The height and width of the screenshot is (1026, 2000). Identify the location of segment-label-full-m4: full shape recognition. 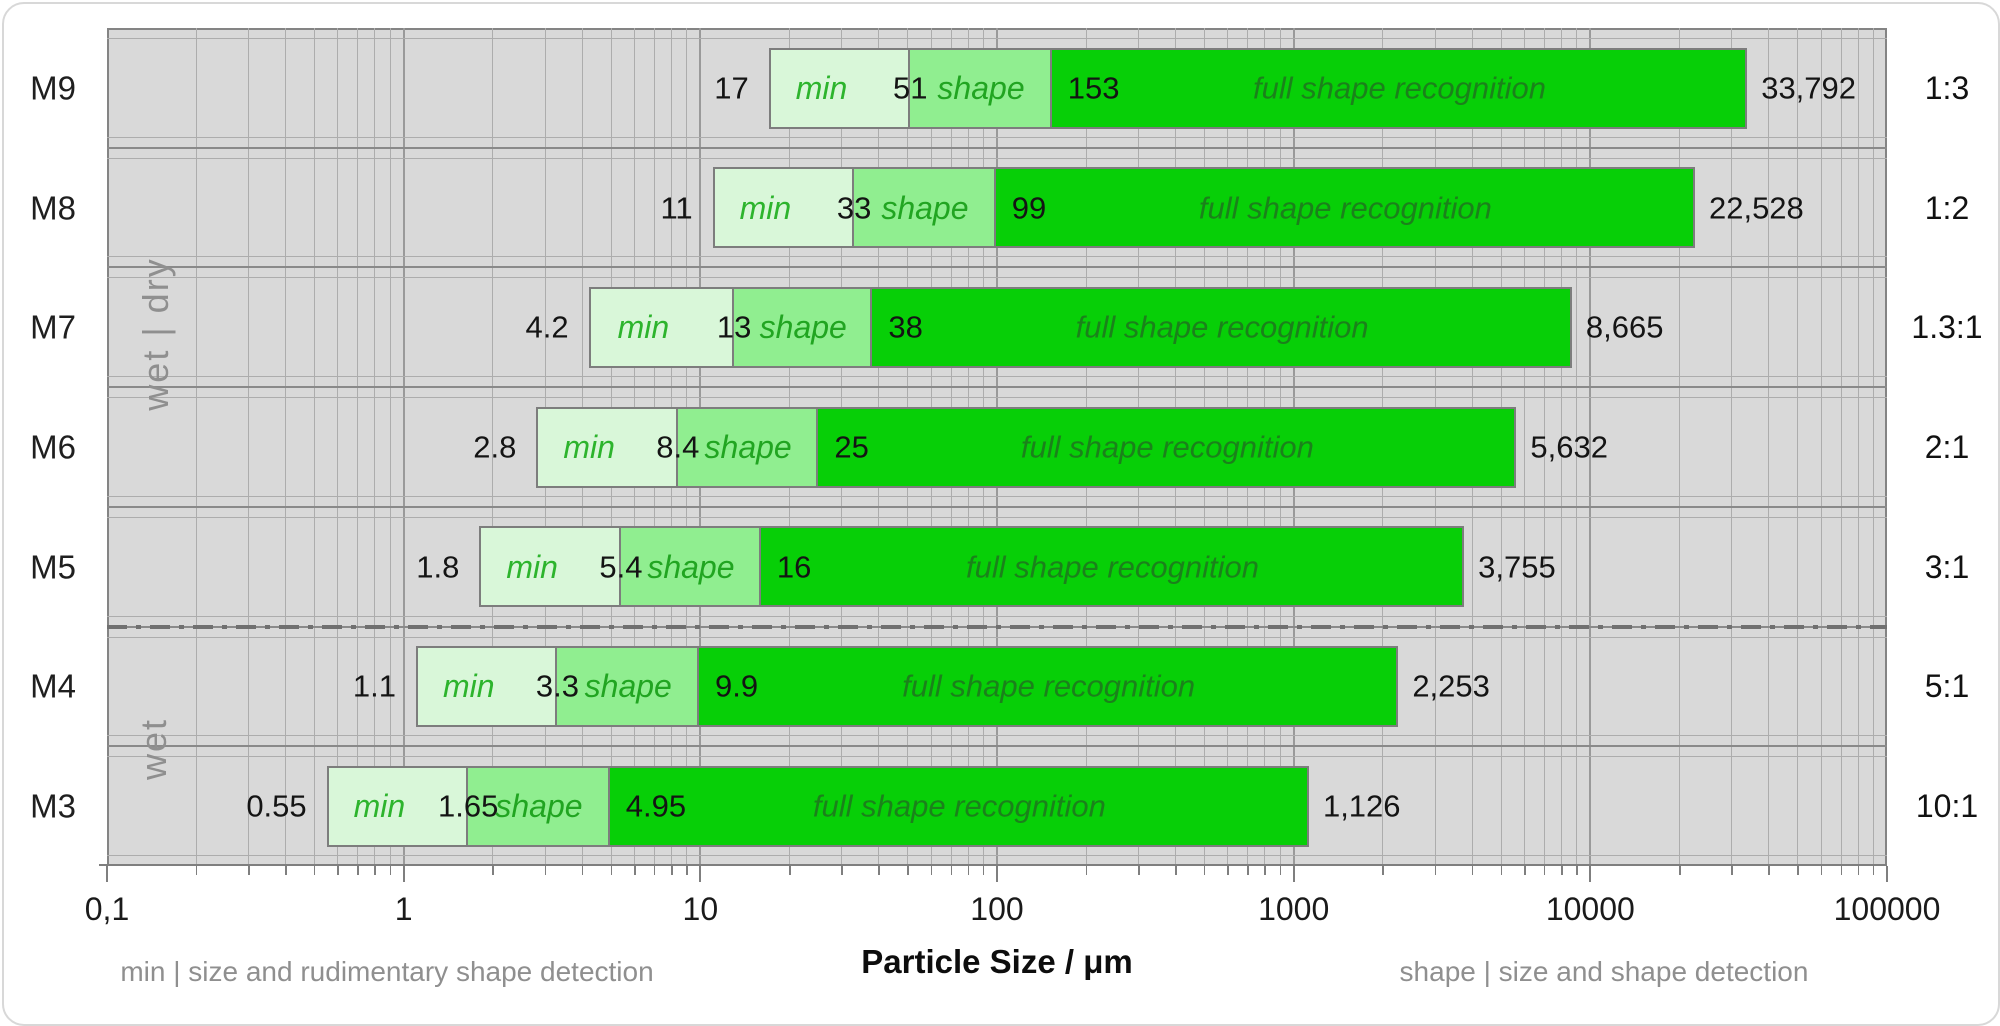
(1049, 686).